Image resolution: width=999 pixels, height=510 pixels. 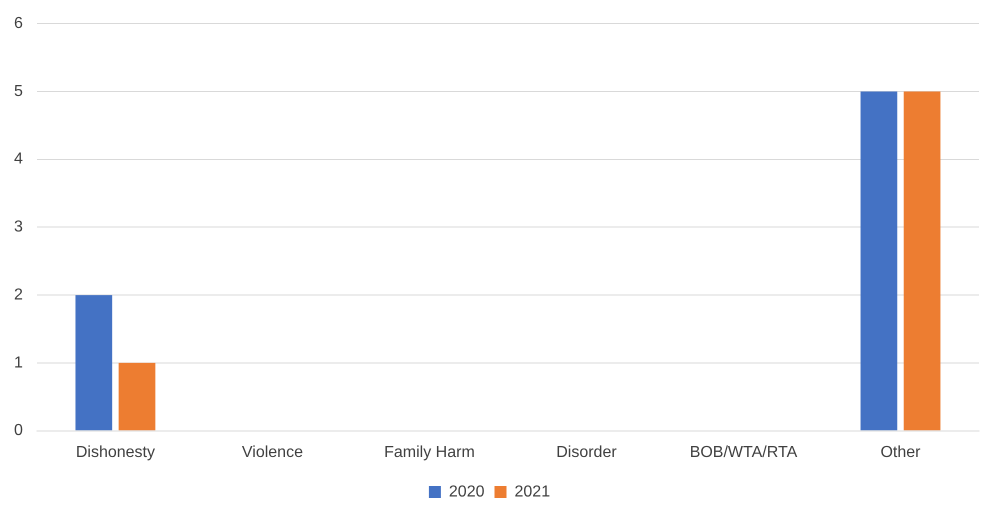 What do you see at coordinates (532, 491) in the screenshot?
I see `legend-label: 2021` at bounding box center [532, 491].